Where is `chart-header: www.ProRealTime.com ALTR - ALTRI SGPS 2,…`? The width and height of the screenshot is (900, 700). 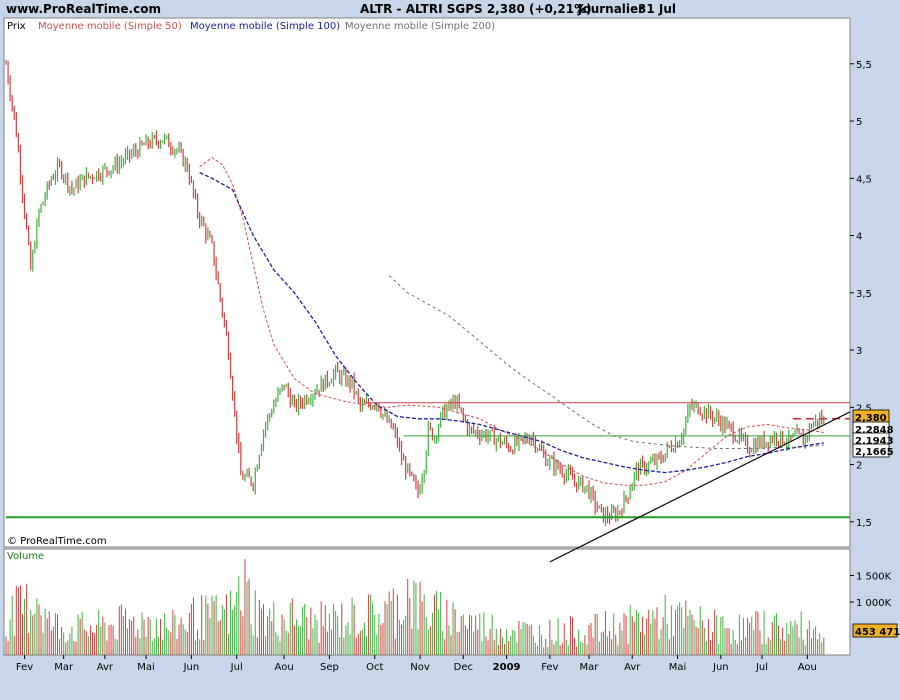 chart-header: www.ProRealTime.com ALTR - ALTRI SGPS 2,… is located at coordinates (450, 9).